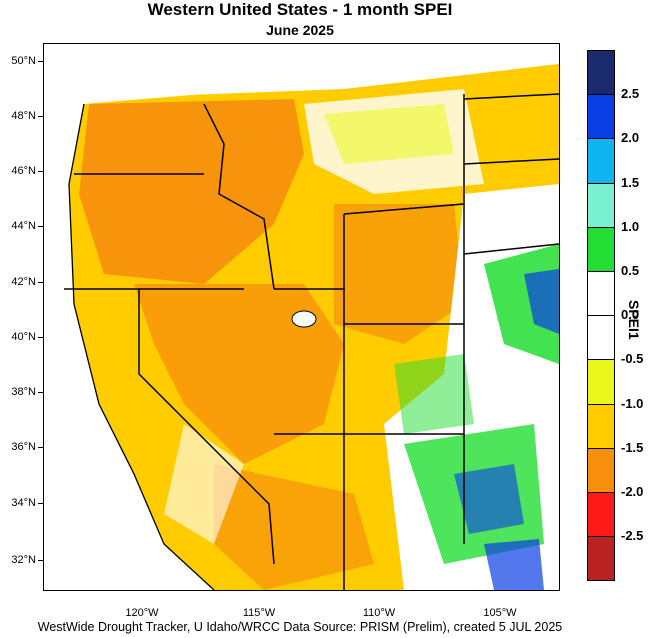 This screenshot has width=670, height=638. What do you see at coordinates (23, 447) in the screenshot?
I see `lat-label-36: 36°N` at bounding box center [23, 447].